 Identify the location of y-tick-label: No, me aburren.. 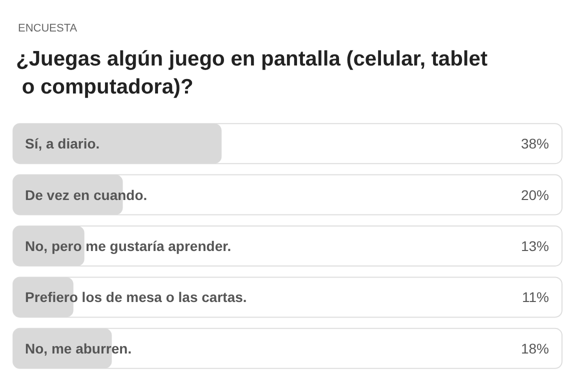
(78, 348).